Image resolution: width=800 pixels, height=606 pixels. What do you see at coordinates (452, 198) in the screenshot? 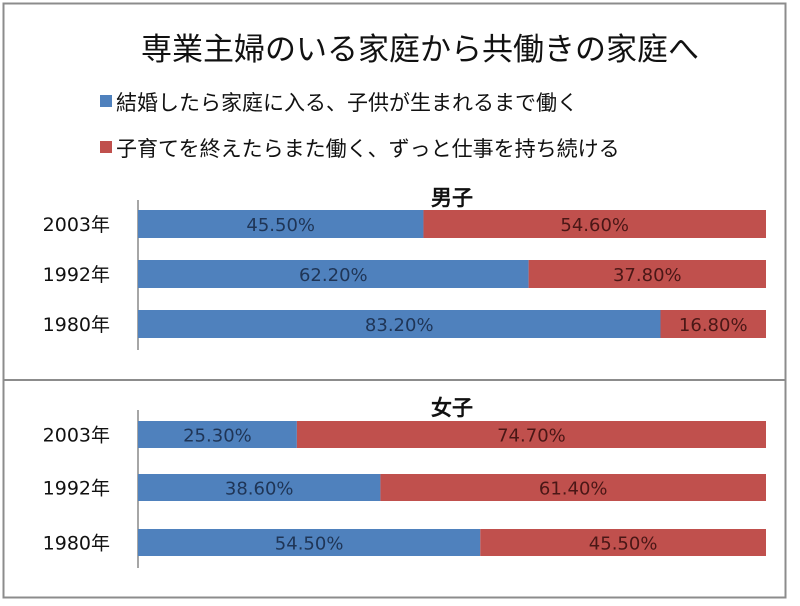
I see `panel-title: 男子` at bounding box center [452, 198].